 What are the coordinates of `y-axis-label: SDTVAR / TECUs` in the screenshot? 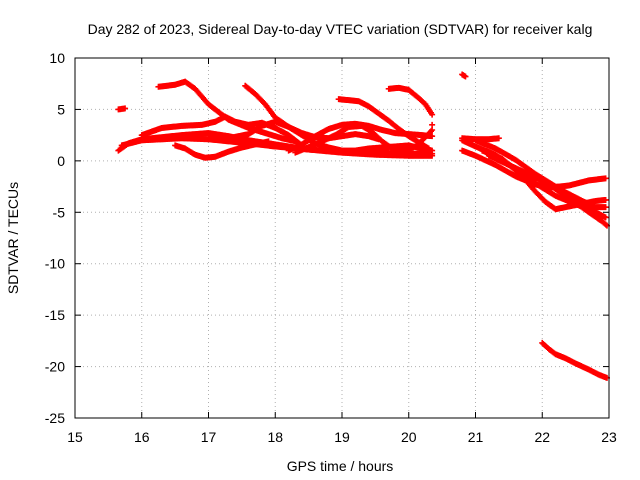 It's located at (13, 238).